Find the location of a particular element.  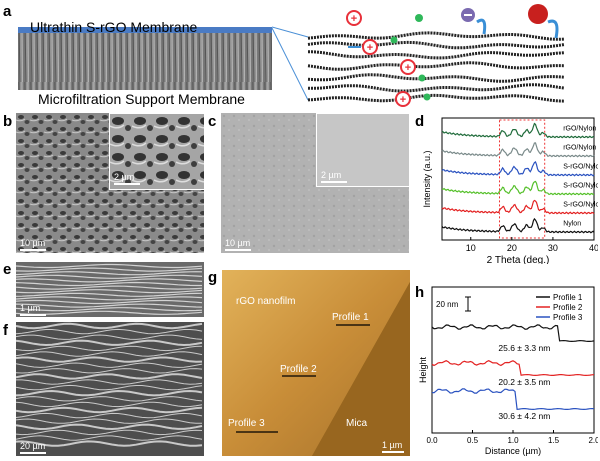

scale-bar-b-main: 10 µm is located at coordinates (33, 244).